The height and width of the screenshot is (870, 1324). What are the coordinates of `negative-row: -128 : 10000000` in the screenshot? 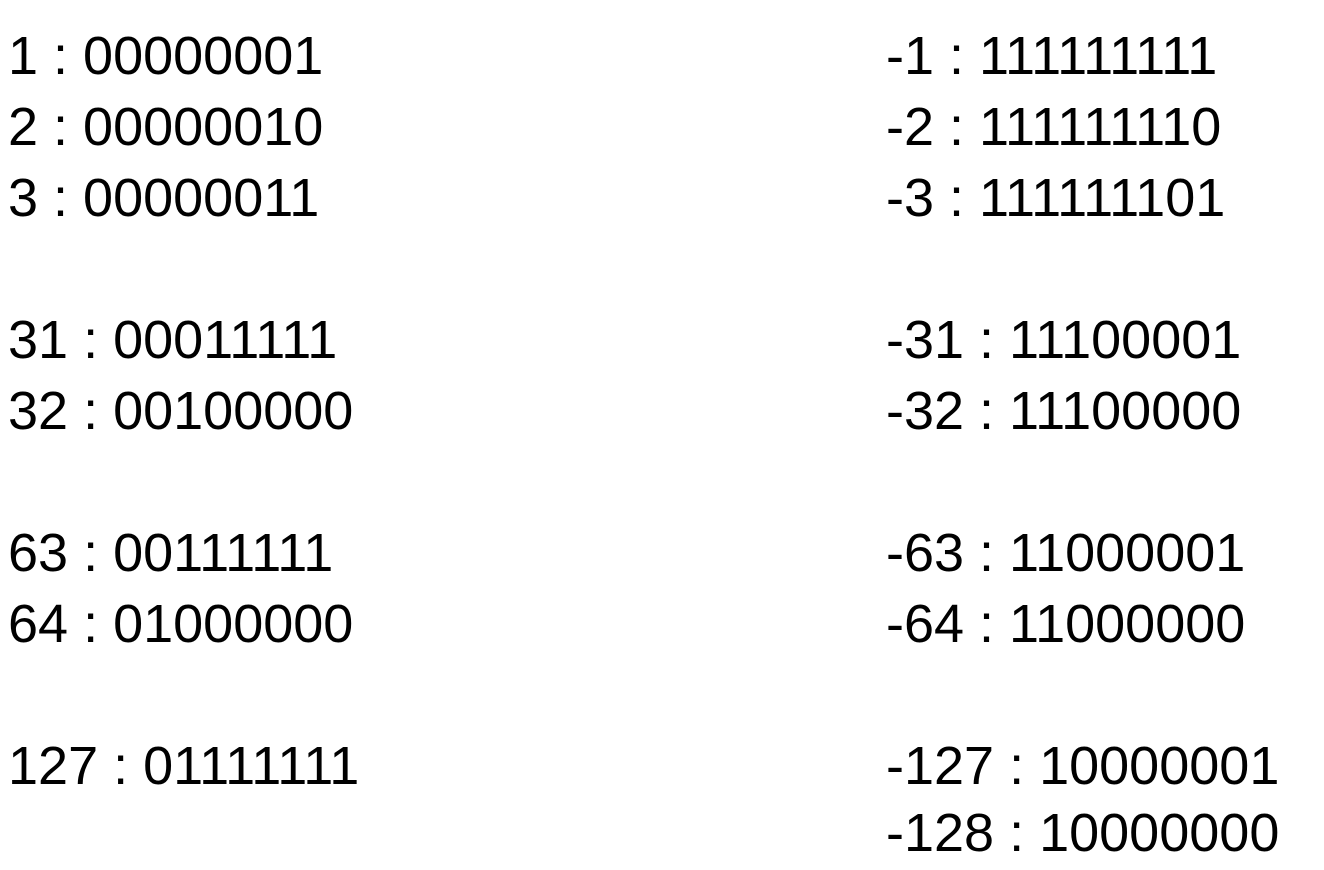 It's located at (1083, 833).